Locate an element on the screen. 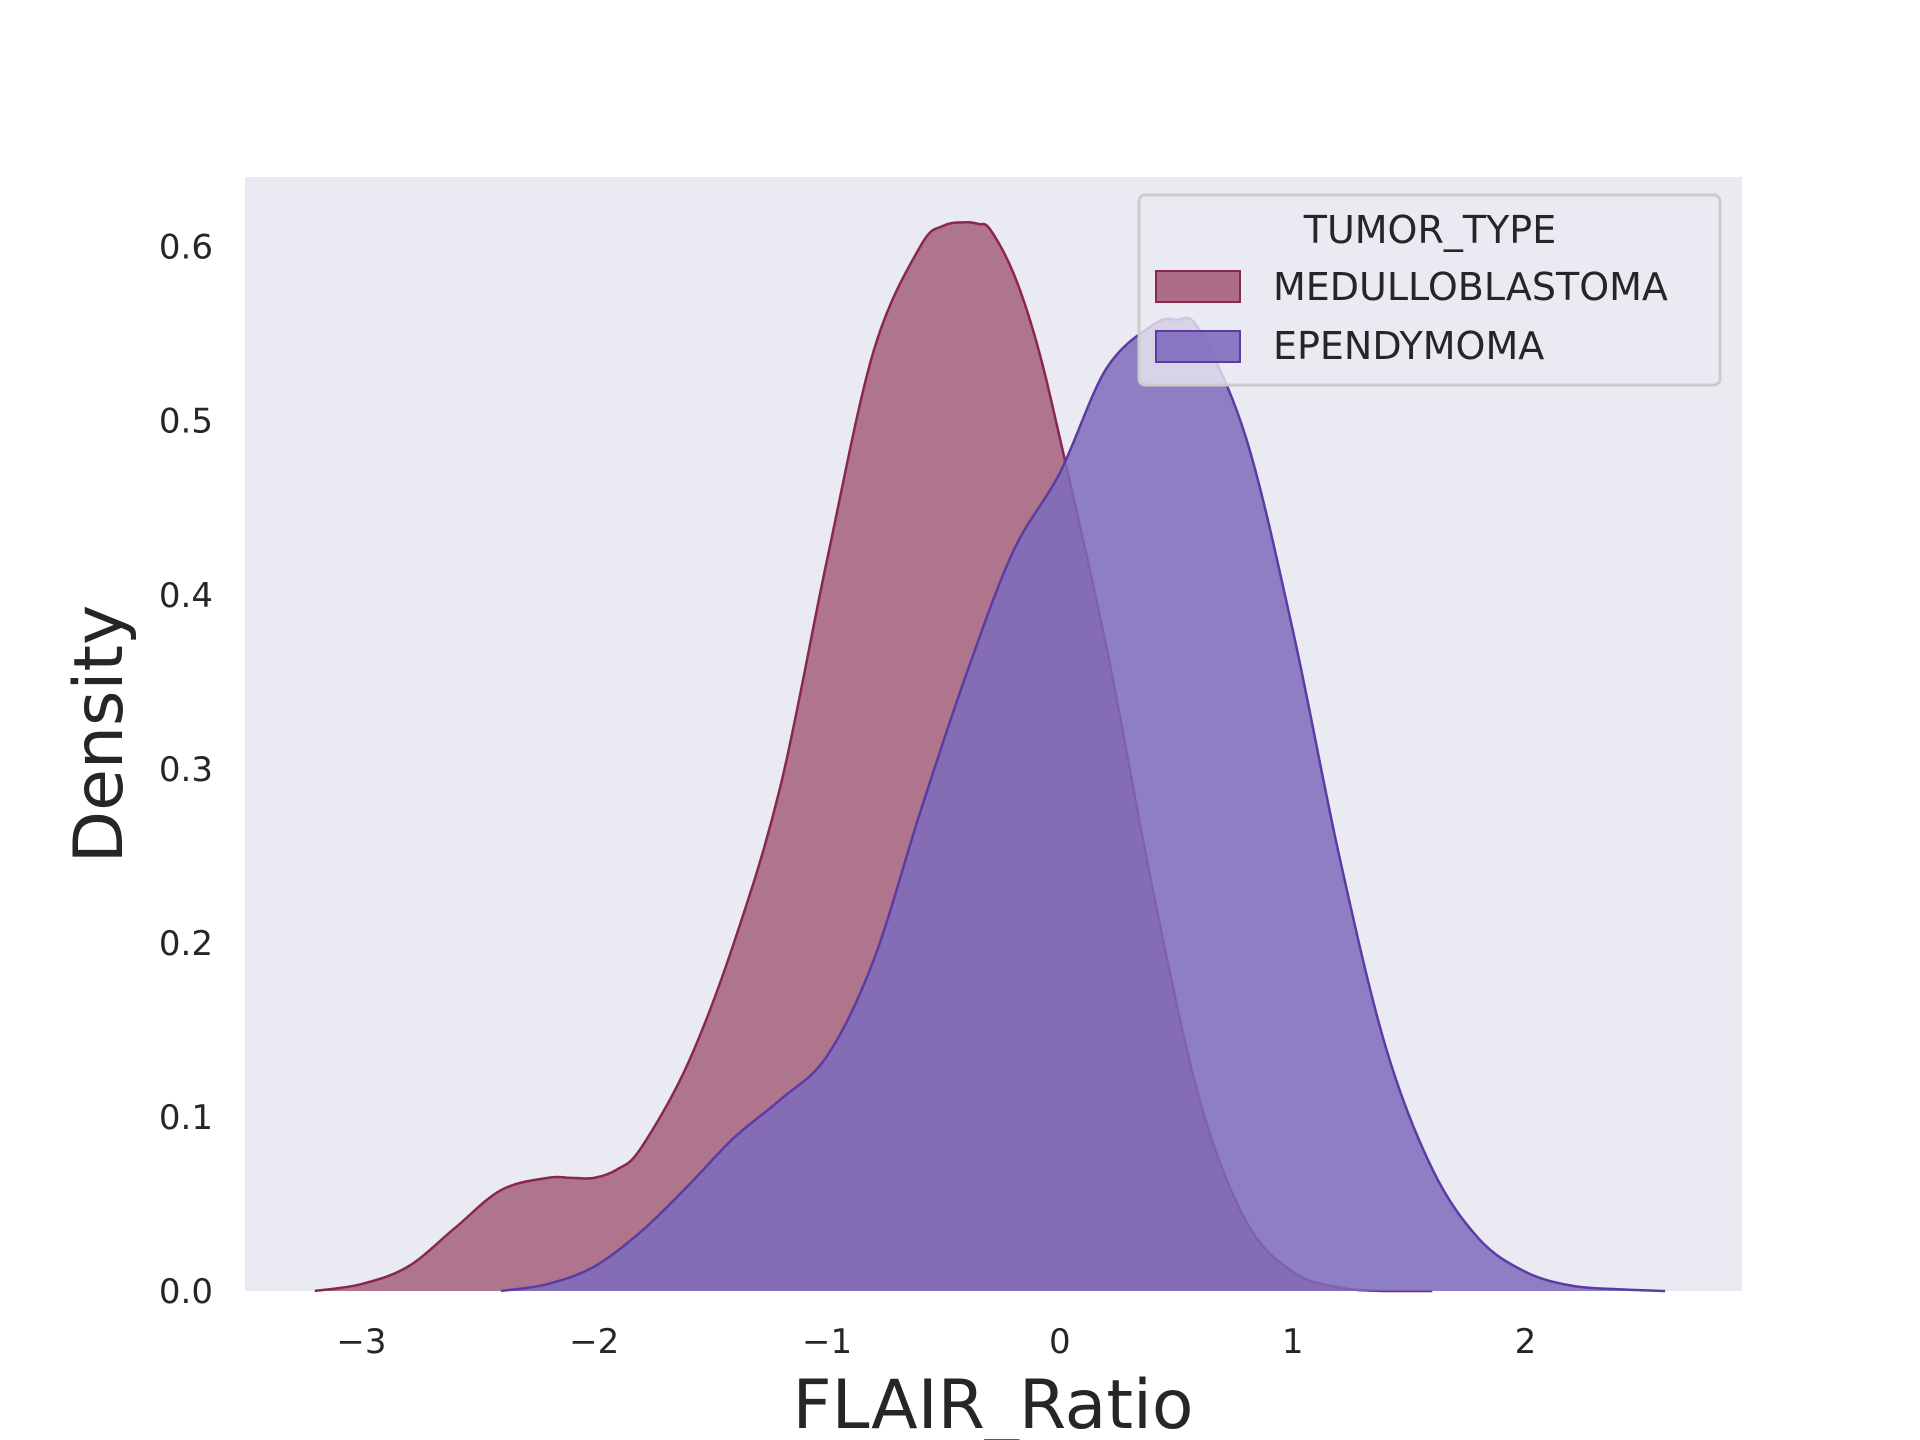 Image resolution: width=1920 pixels, height=1440 pixels. y-tick-labels: 0.0 0.1 0.2 0.3 0.4 0.5 0.6 is located at coordinates (186, 770).